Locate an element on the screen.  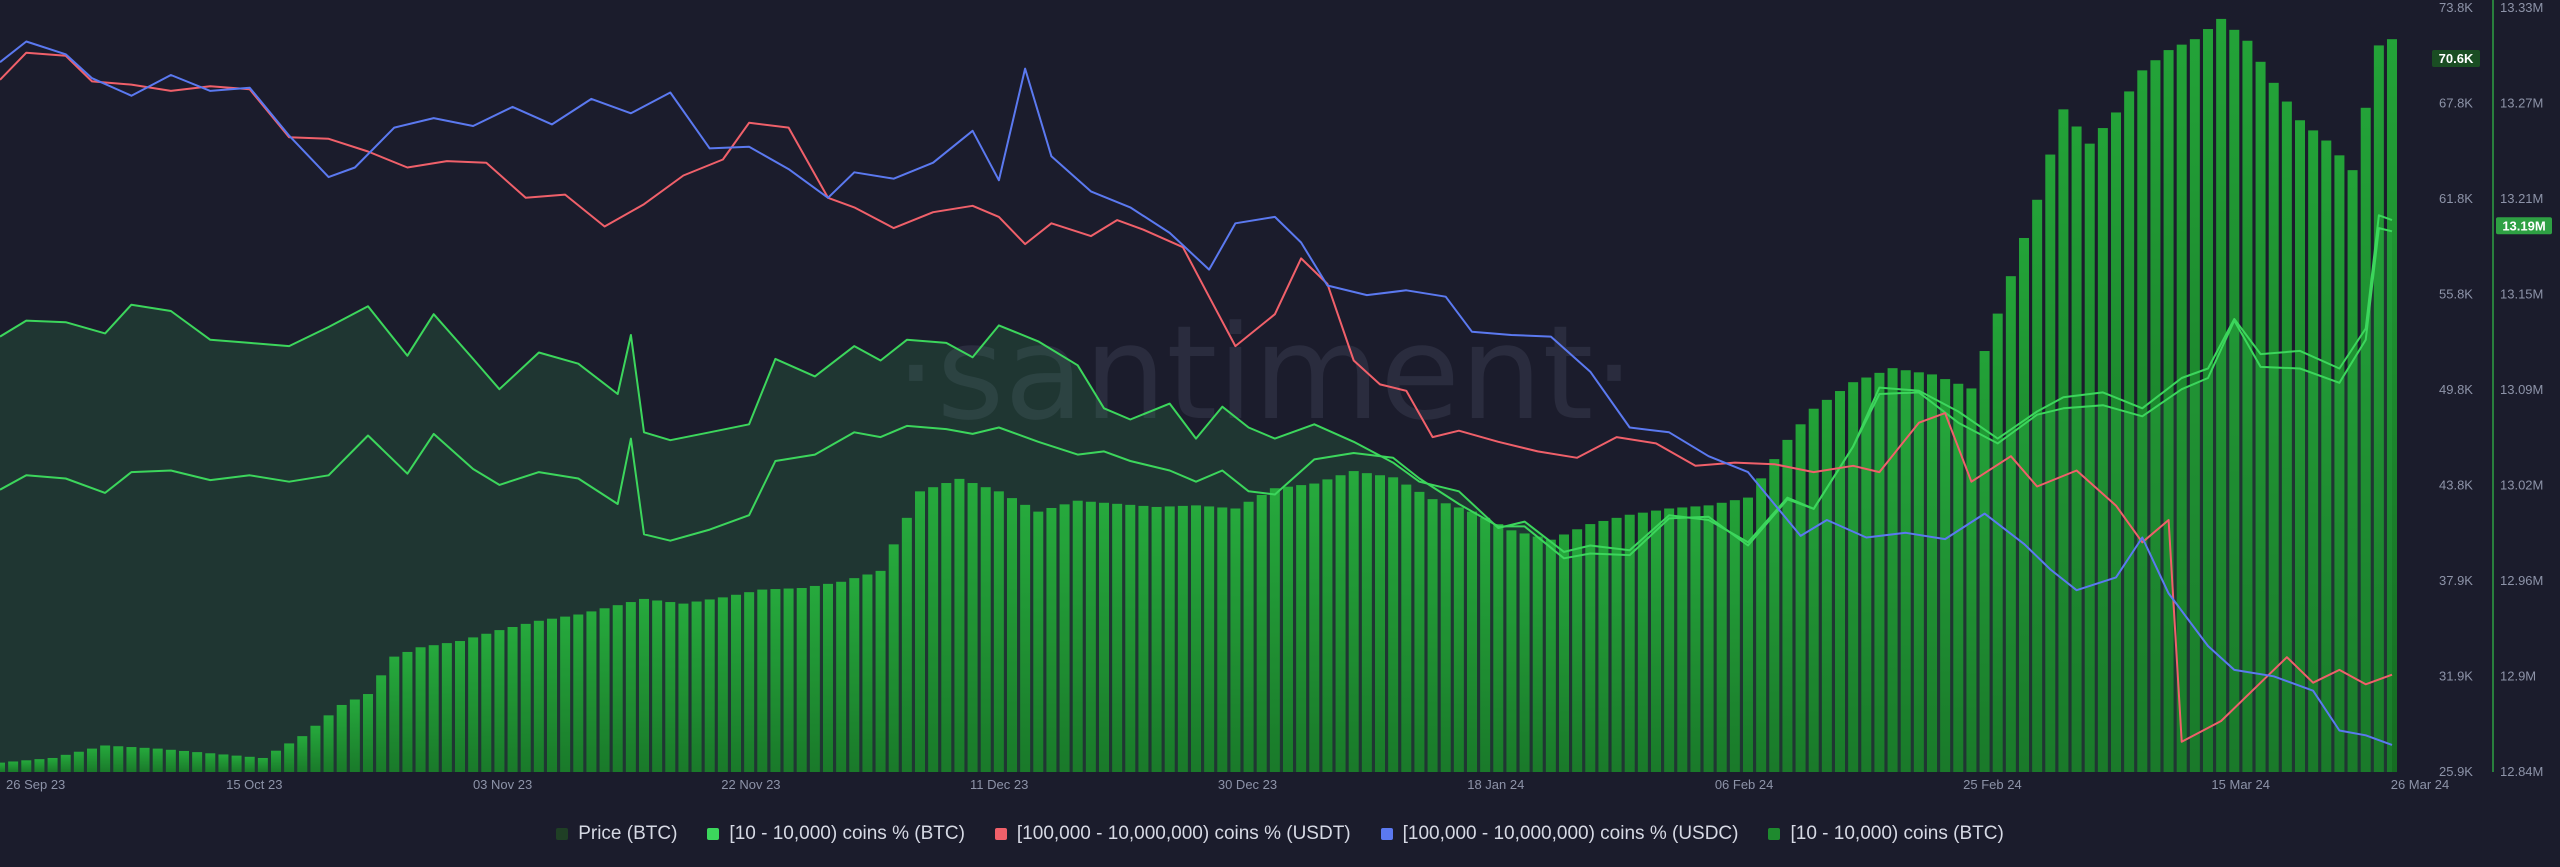
price-current-badge-text: 70.6K is located at coordinates (2456, 58).